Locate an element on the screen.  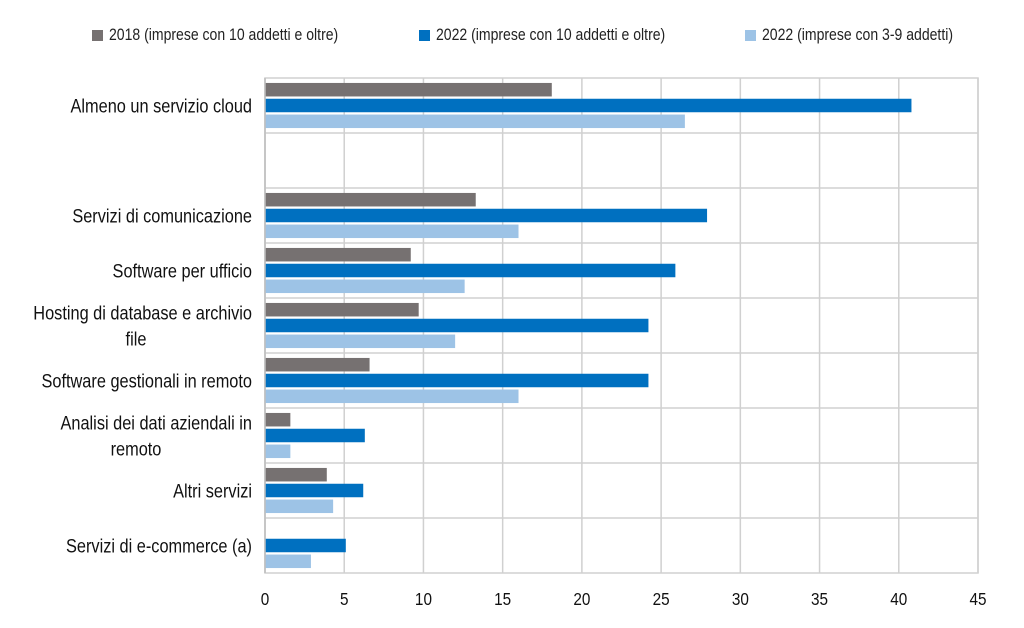
bar-s2-c0 is located at coordinates (475, 121).